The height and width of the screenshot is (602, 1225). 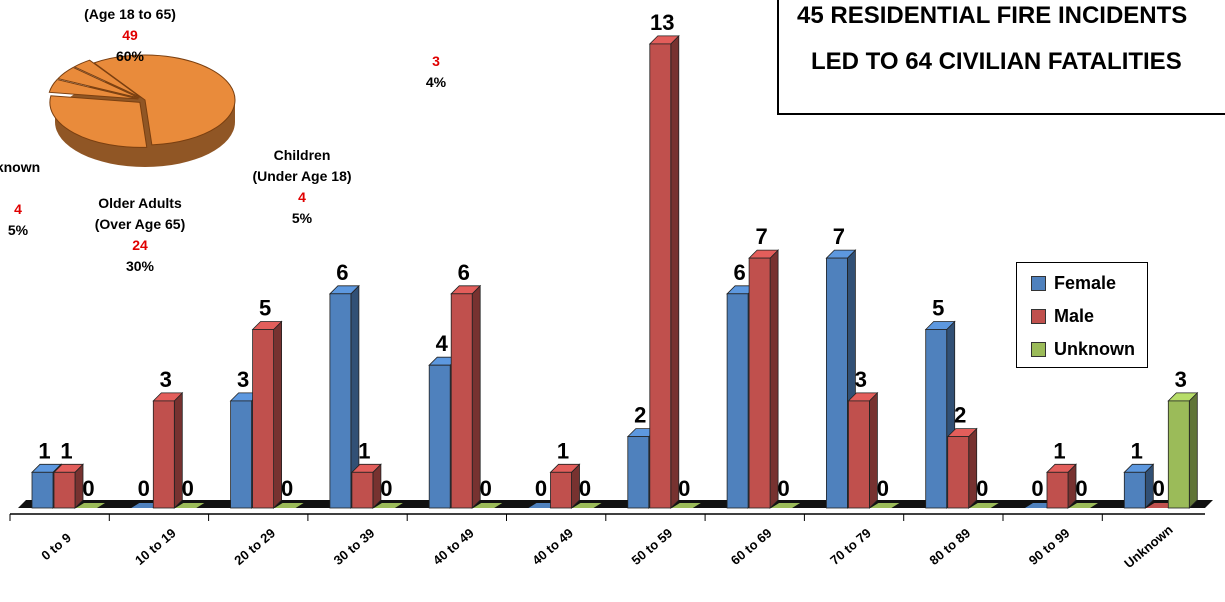 What do you see at coordinates (56, 546) in the screenshot?
I see `x-tick-label: 0 to 9` at bounding box center [56, 546].